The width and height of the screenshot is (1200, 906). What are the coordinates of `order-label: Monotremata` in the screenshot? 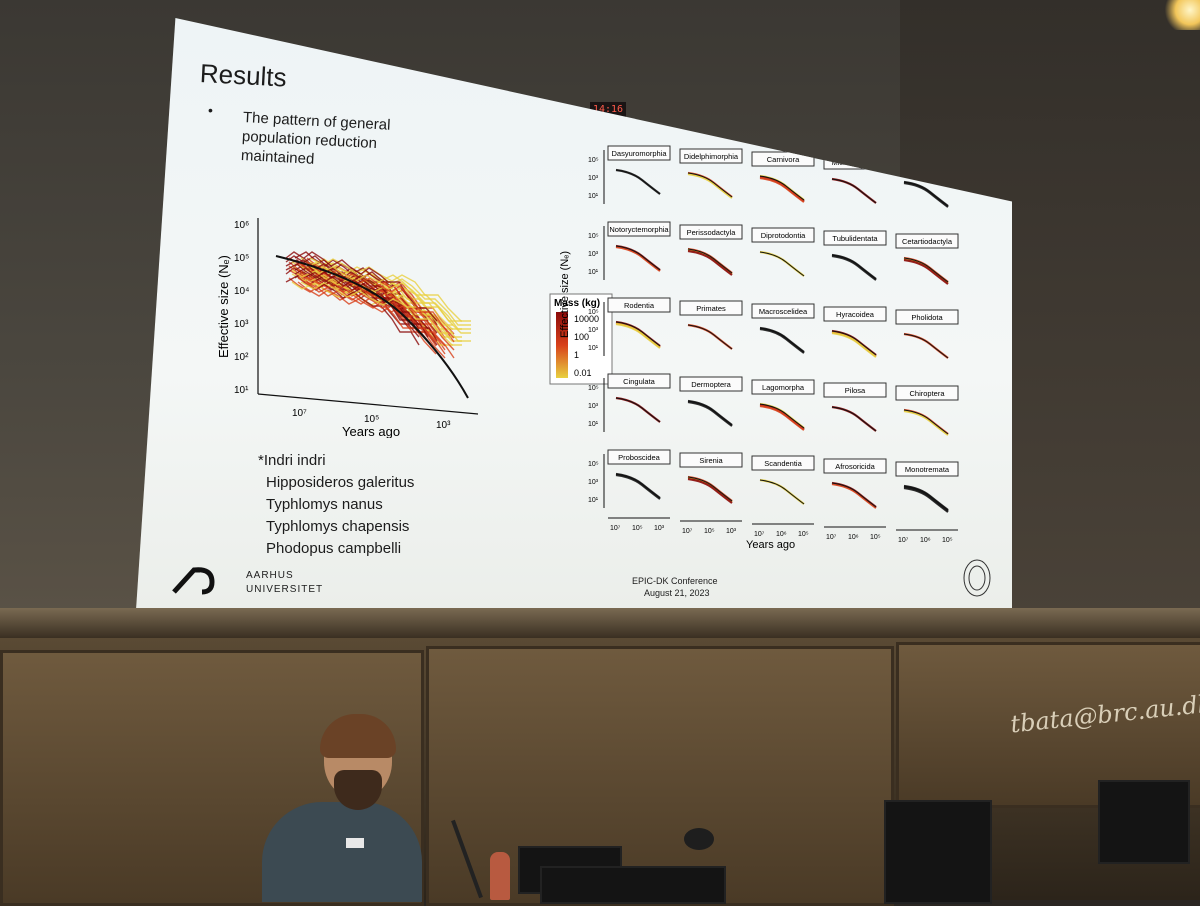 It's located at (927, 469).